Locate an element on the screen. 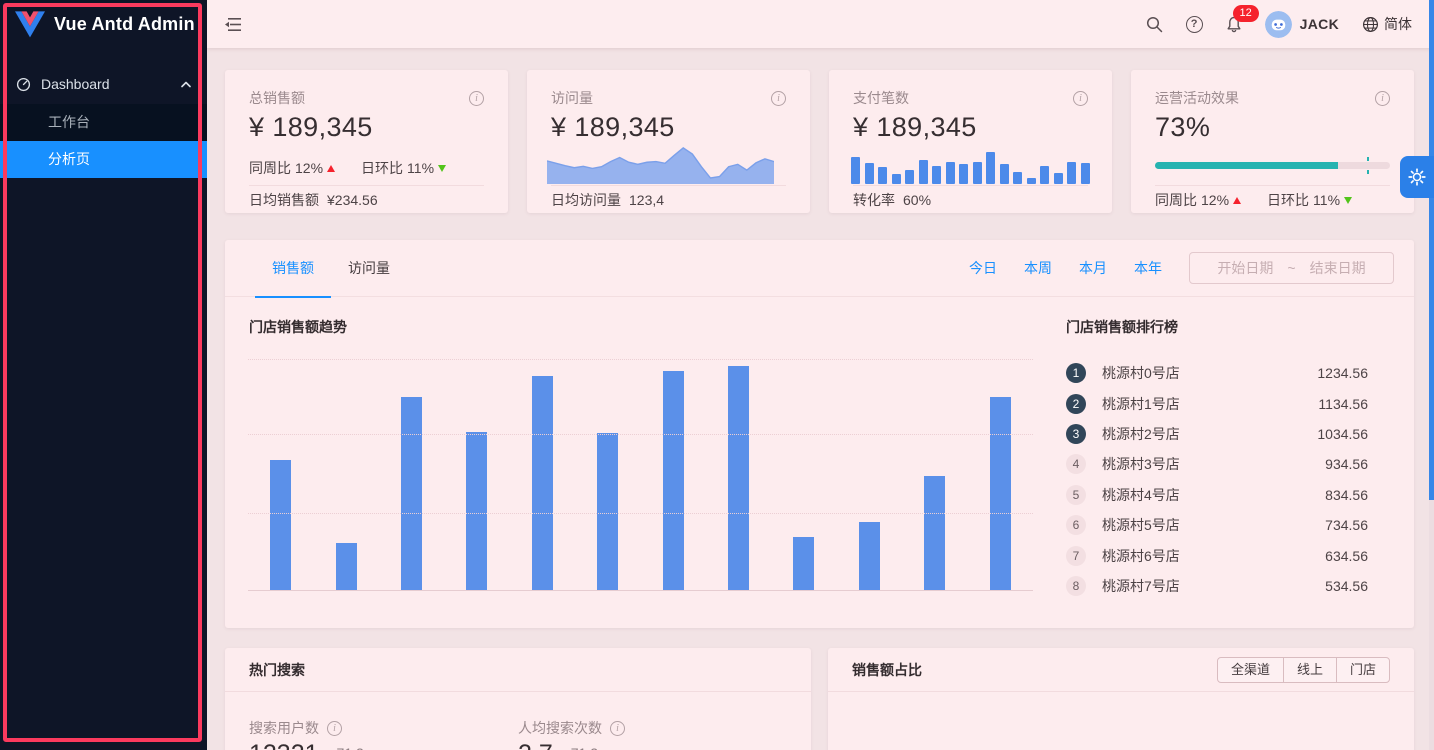 The width and height of the screenshot is (1434, 750). search-icon is located at coordinates (1154, 24).